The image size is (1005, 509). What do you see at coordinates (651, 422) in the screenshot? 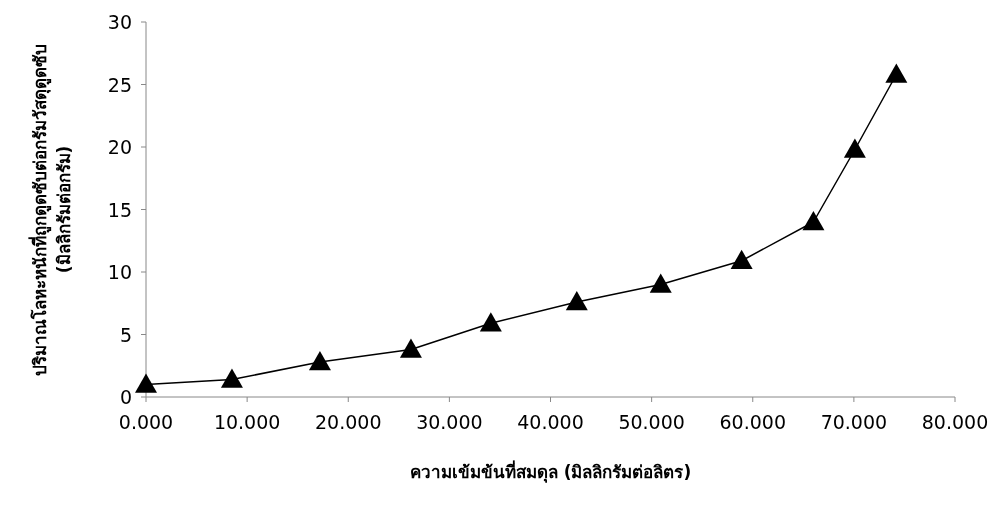
I see `x-tick-label: 50.000` at bounding box center [651, 422].